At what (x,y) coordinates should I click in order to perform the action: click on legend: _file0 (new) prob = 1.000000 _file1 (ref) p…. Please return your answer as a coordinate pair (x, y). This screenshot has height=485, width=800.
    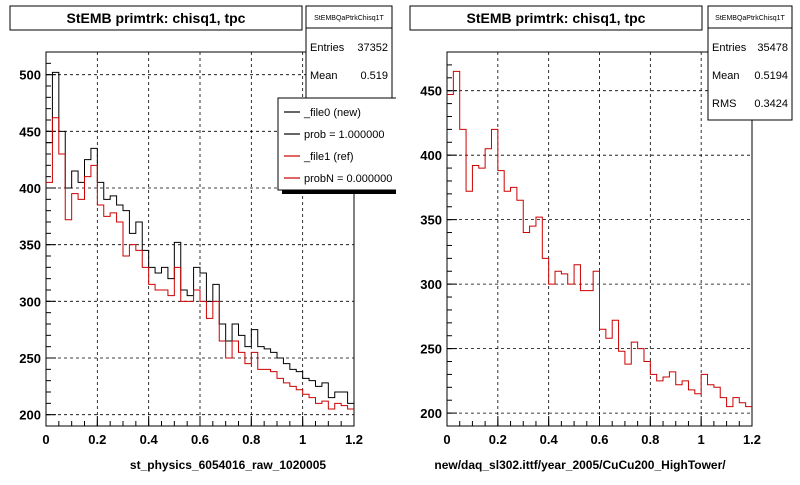
    Looking at the image, I should click on (336, 145).